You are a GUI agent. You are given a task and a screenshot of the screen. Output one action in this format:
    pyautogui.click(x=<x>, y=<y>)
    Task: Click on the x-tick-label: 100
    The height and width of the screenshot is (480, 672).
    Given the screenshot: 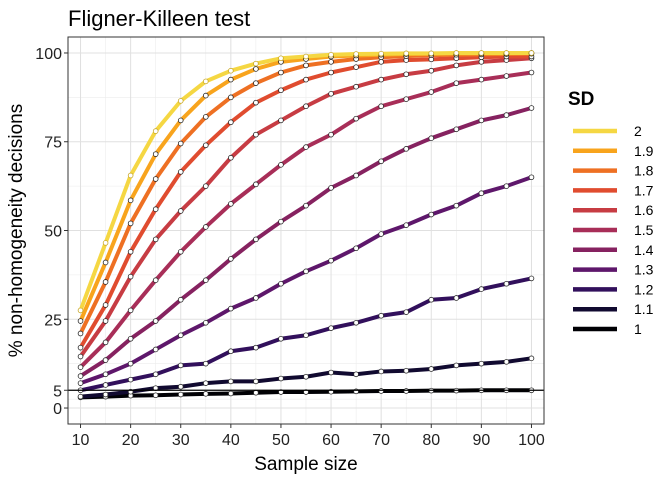 What is the action you would take?
    pyautogui.click(x=531, y=440)
    